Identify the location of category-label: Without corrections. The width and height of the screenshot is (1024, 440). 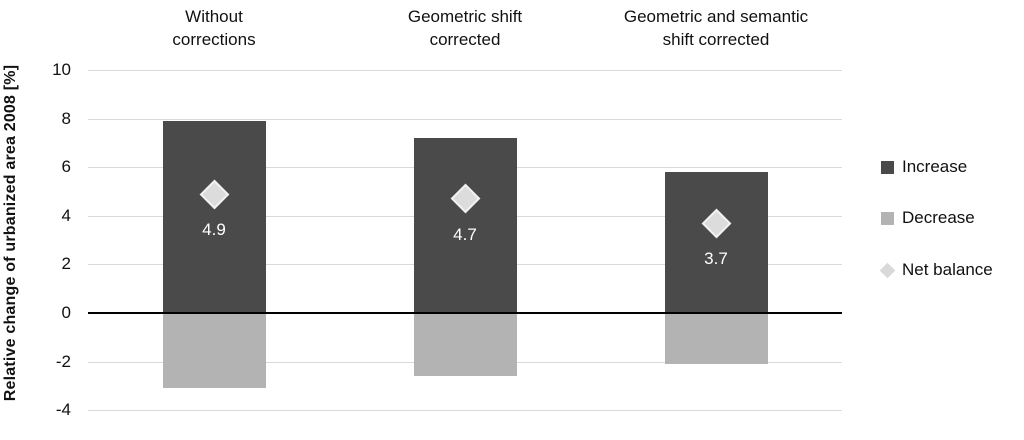
(214, 28).